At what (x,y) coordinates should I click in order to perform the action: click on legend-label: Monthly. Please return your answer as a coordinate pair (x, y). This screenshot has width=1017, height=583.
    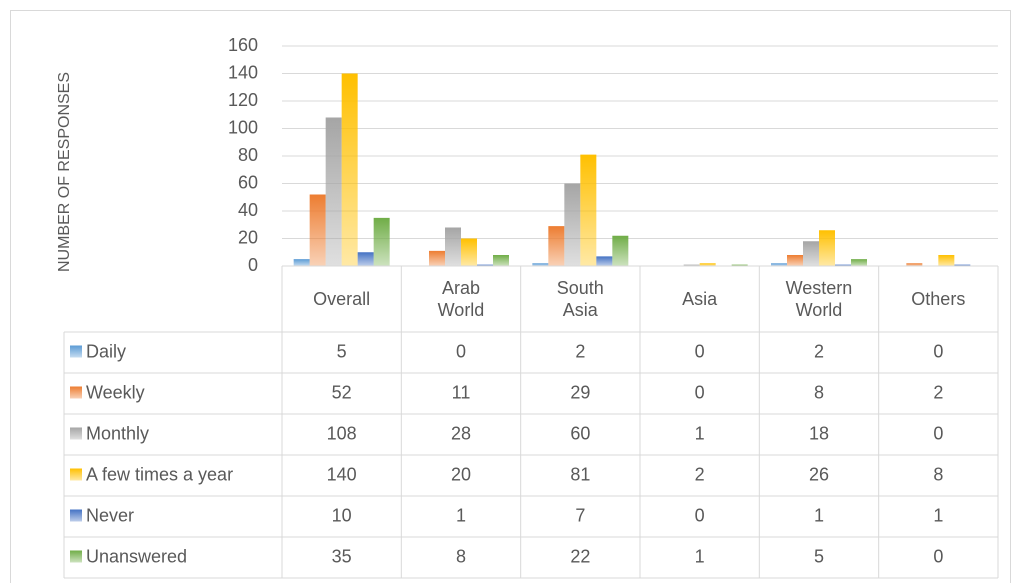
    Looking at the image, I should click on (117, 433).